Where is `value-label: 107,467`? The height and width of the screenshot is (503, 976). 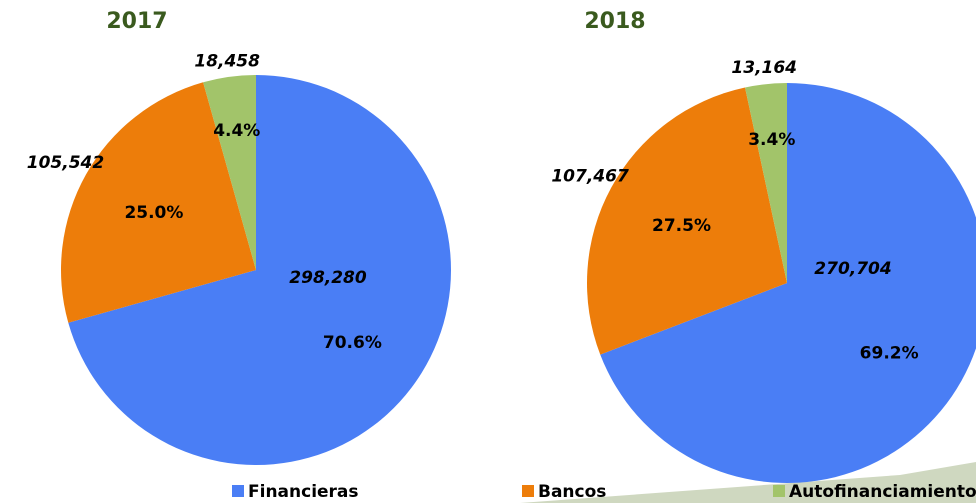 value-label: 107,467 is located at coordinates (590, 176).